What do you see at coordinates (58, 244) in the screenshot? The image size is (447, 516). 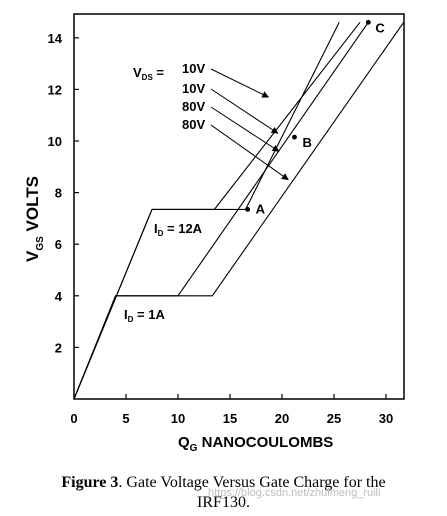 I see `y-tick-label: 6` at bounding box center [58, 244].